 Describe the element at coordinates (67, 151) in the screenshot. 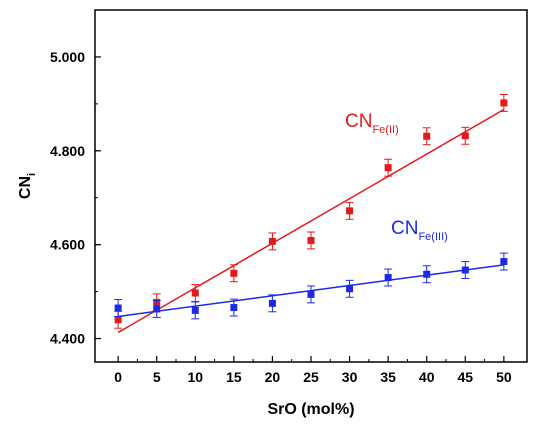

I see `y-tick-label-2: 4.800` at that location.